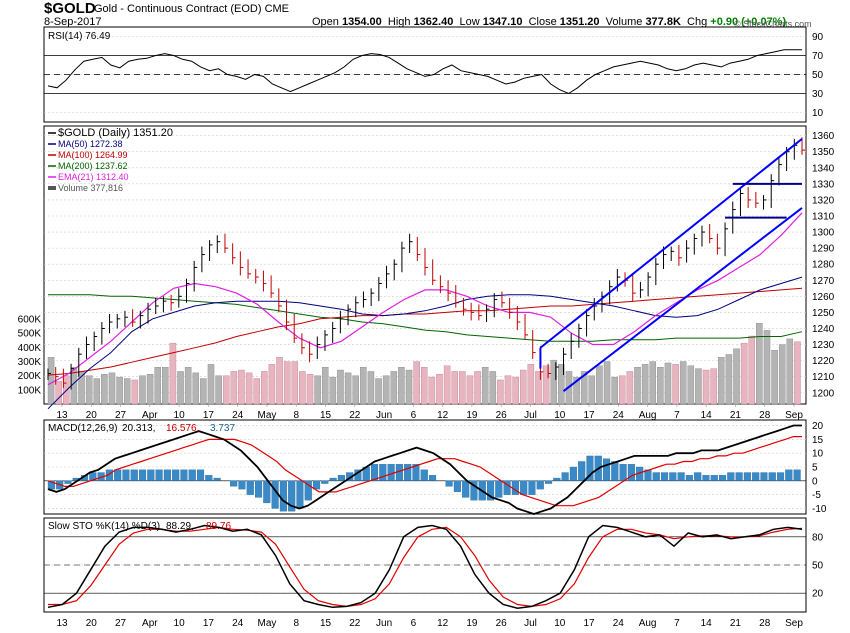  Describe the element at coordinates (414, 415) in the screenshot. I see `price-x-axis-label: 6` at that location.